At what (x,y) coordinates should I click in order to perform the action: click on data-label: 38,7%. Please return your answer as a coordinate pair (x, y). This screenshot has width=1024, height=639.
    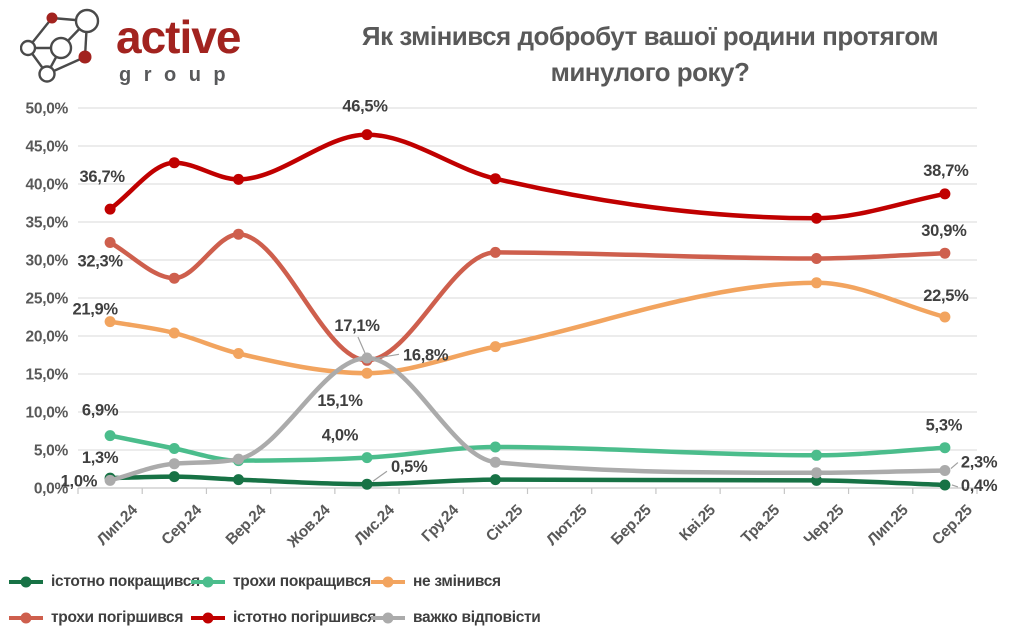
    Looking at the image, I should click on (946, 171).